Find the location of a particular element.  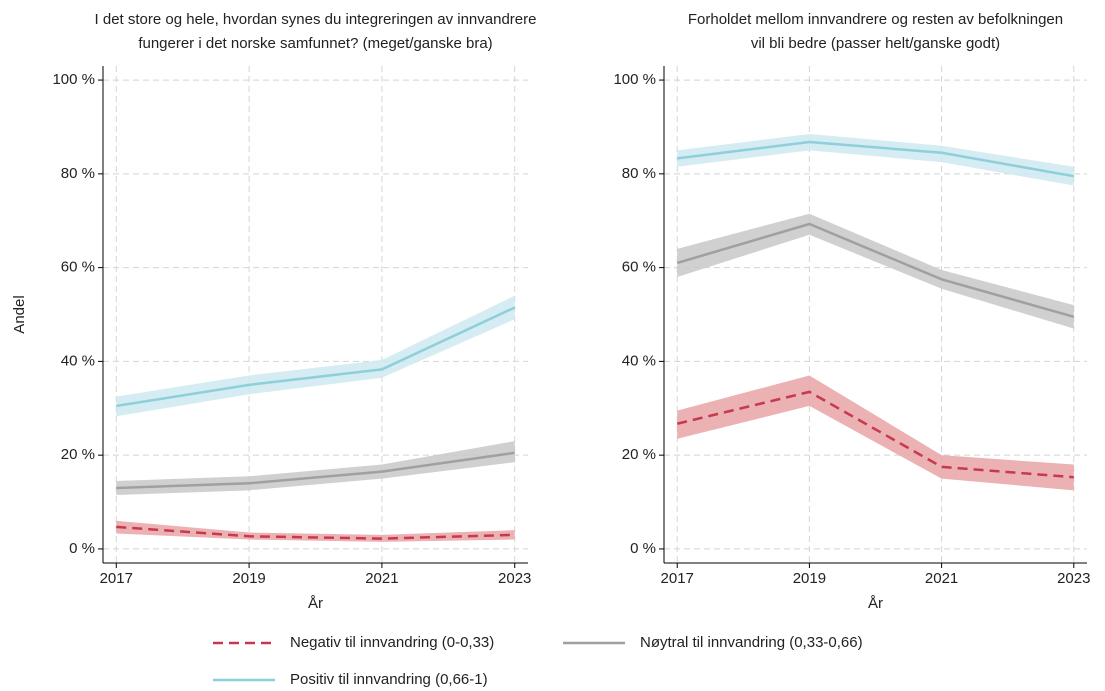

y-axis-label: Andel is located at coordinates (19, 314).